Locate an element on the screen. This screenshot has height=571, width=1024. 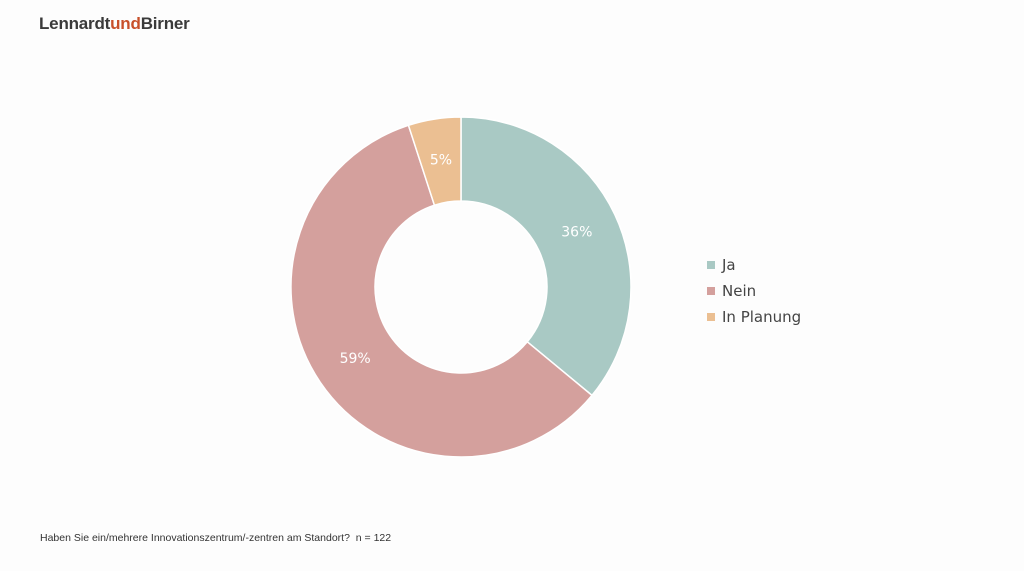
slice-in-planung is located at coordinates (434, 161).